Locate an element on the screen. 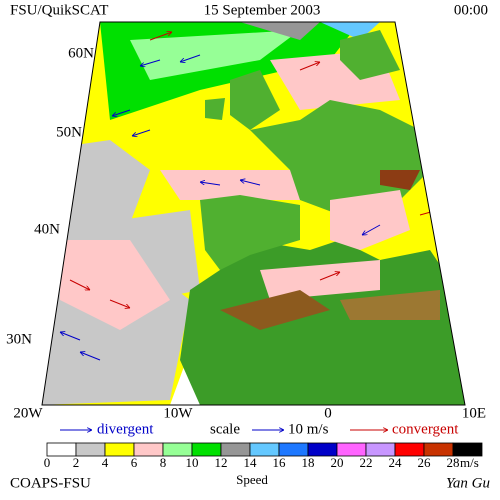 The image size is (500, 500). colorbar-tick-label: 2 is located at coordinates (76, 462).